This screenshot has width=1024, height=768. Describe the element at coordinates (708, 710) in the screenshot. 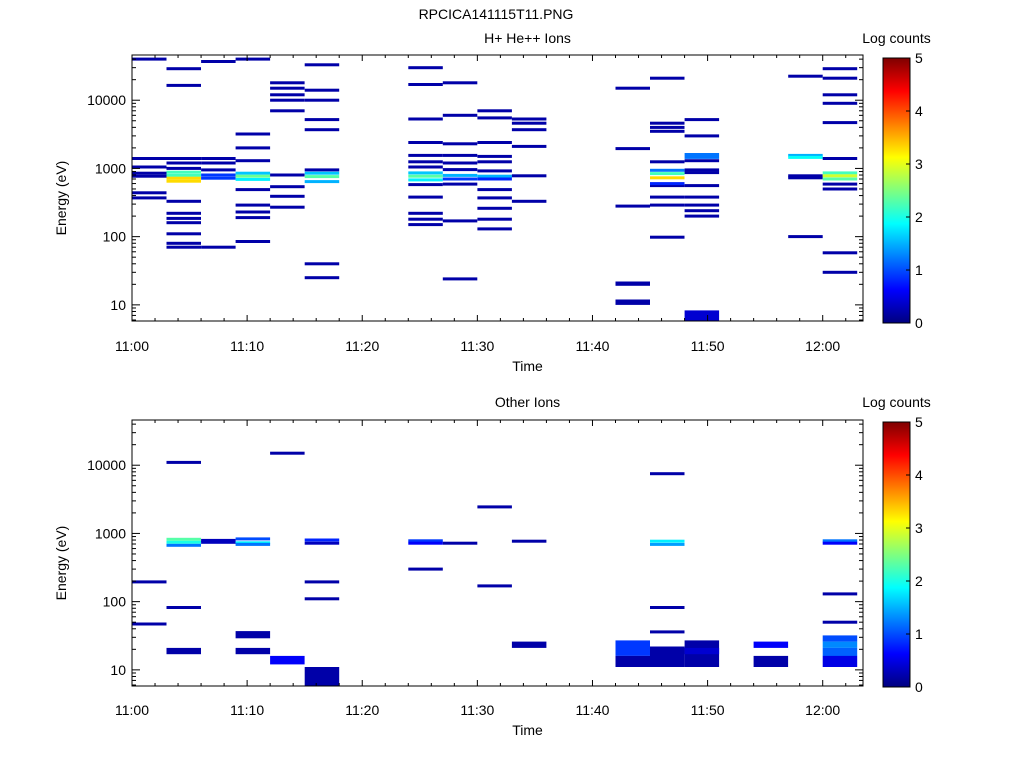

I see `x-tick-label: 11:50` at that location.